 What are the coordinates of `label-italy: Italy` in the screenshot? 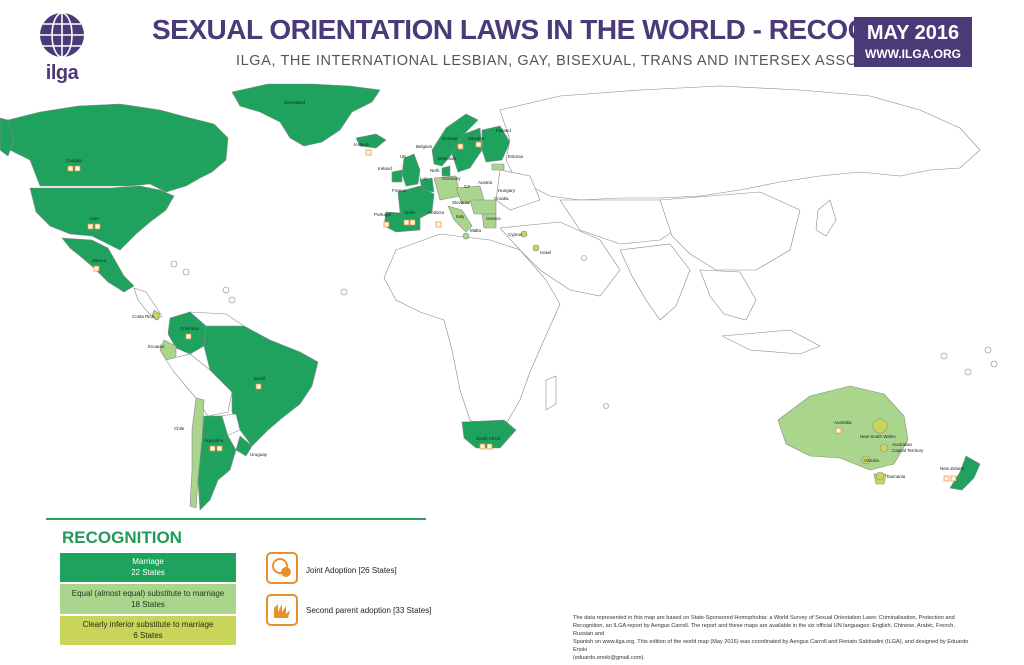 It's located at (460, 216).